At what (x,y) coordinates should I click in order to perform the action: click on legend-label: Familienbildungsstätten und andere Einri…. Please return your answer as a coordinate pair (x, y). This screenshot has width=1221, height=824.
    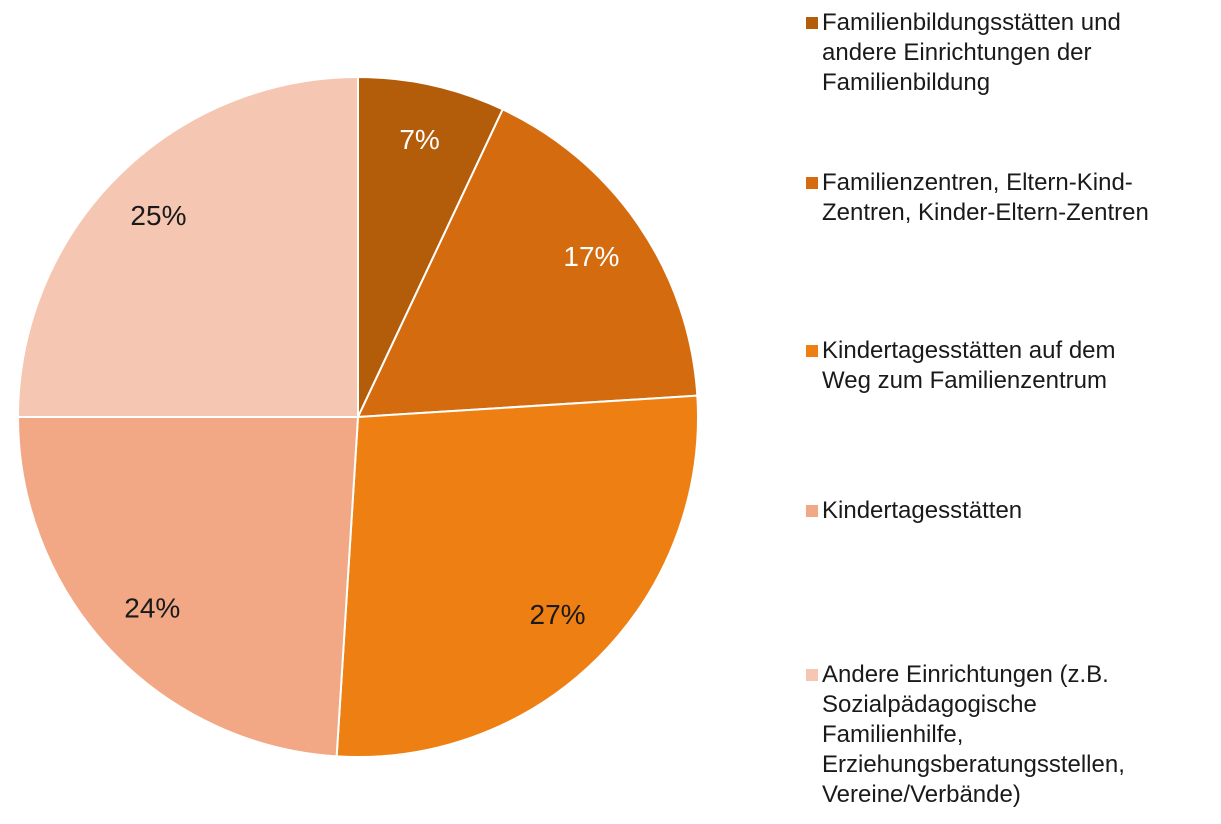
    Looking at the image, I should click on (971, 52).